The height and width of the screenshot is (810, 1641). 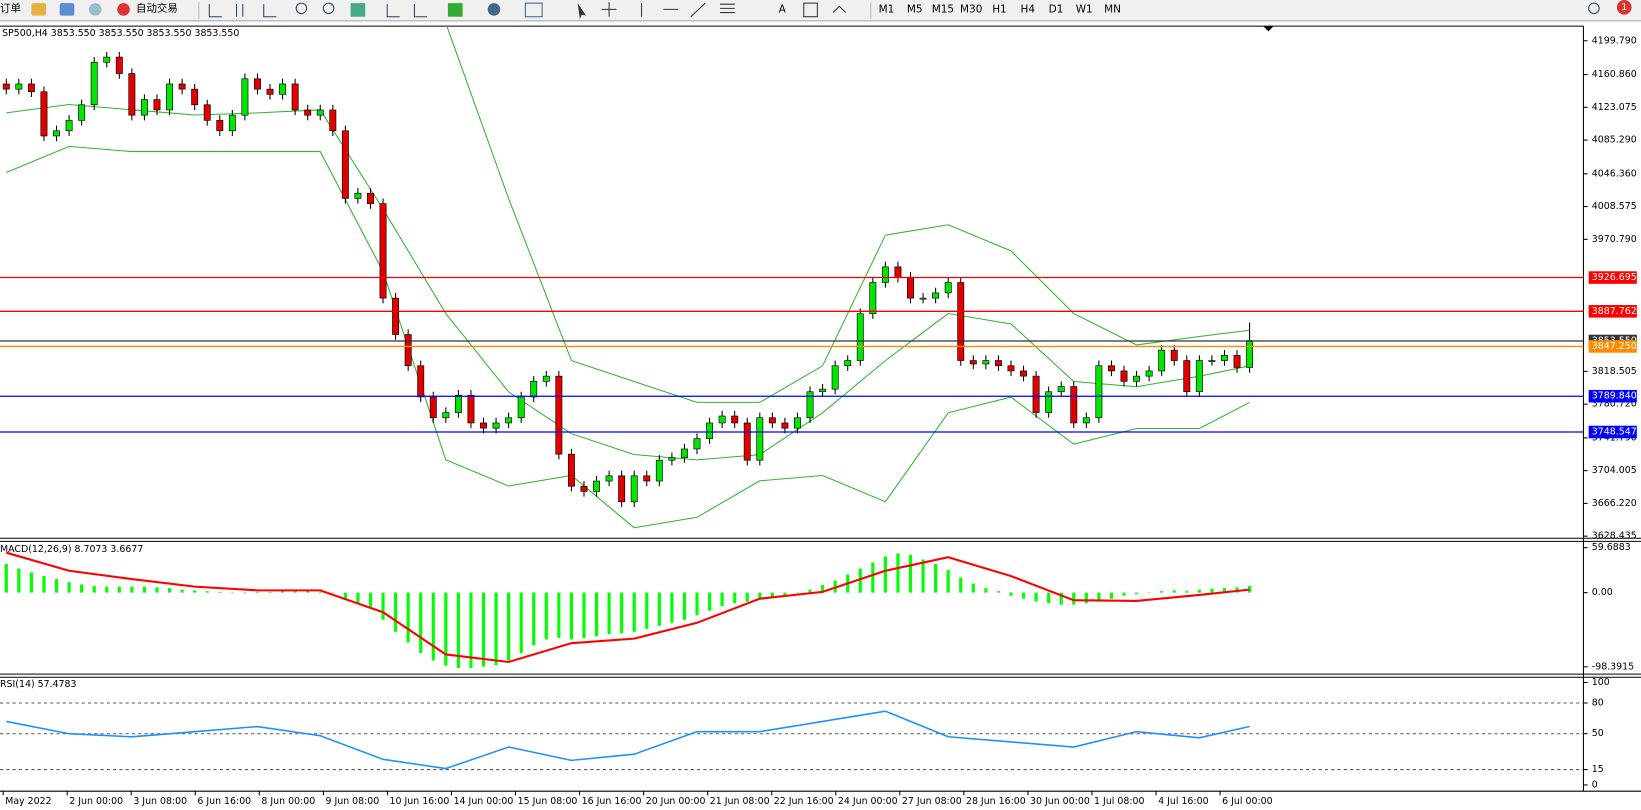 I want to click on x-tick-label: 27 Jun 08:00, so click(x=932, y=801).